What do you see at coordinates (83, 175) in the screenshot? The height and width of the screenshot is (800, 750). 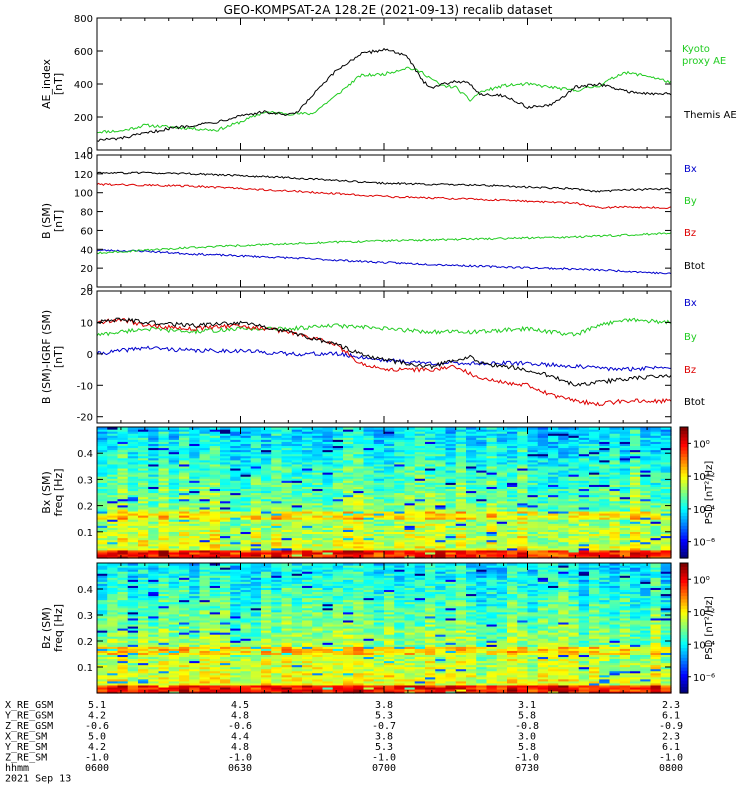 I see `b-sm-ytick-label: 120` at bounding box center [83, 175].